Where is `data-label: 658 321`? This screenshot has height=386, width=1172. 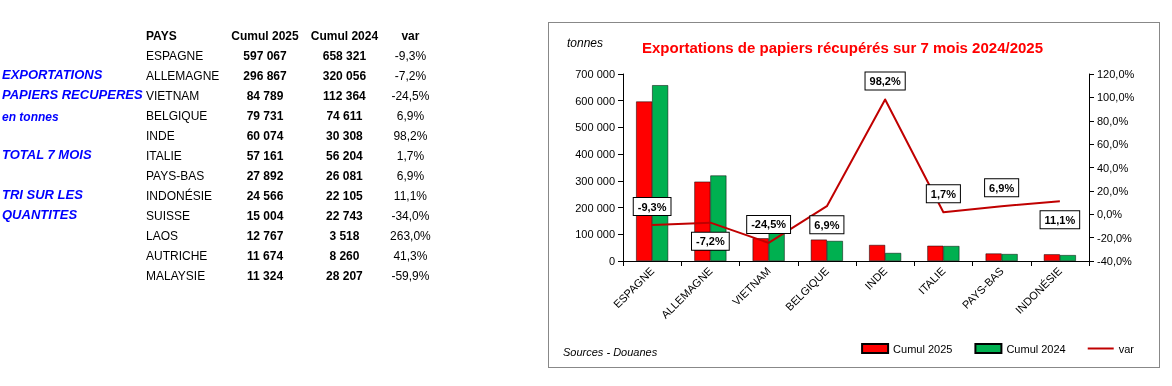 data-label: 658 321 is located at coordinates (344, 56).